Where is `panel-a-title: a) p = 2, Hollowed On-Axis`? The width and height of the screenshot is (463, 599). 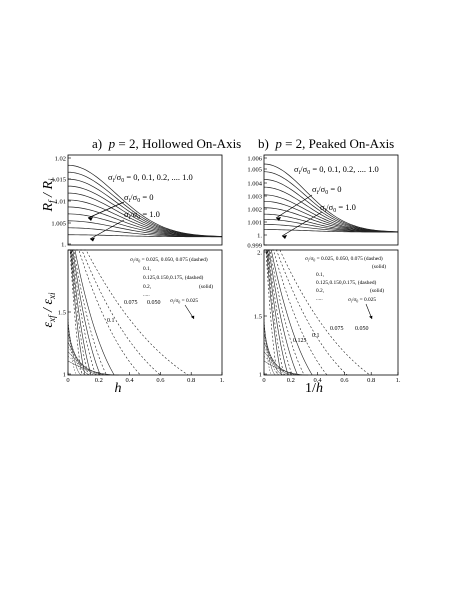 panel-a-title: a) p = 2, Hollowed On-Axis is located at coordinates (166, 143).